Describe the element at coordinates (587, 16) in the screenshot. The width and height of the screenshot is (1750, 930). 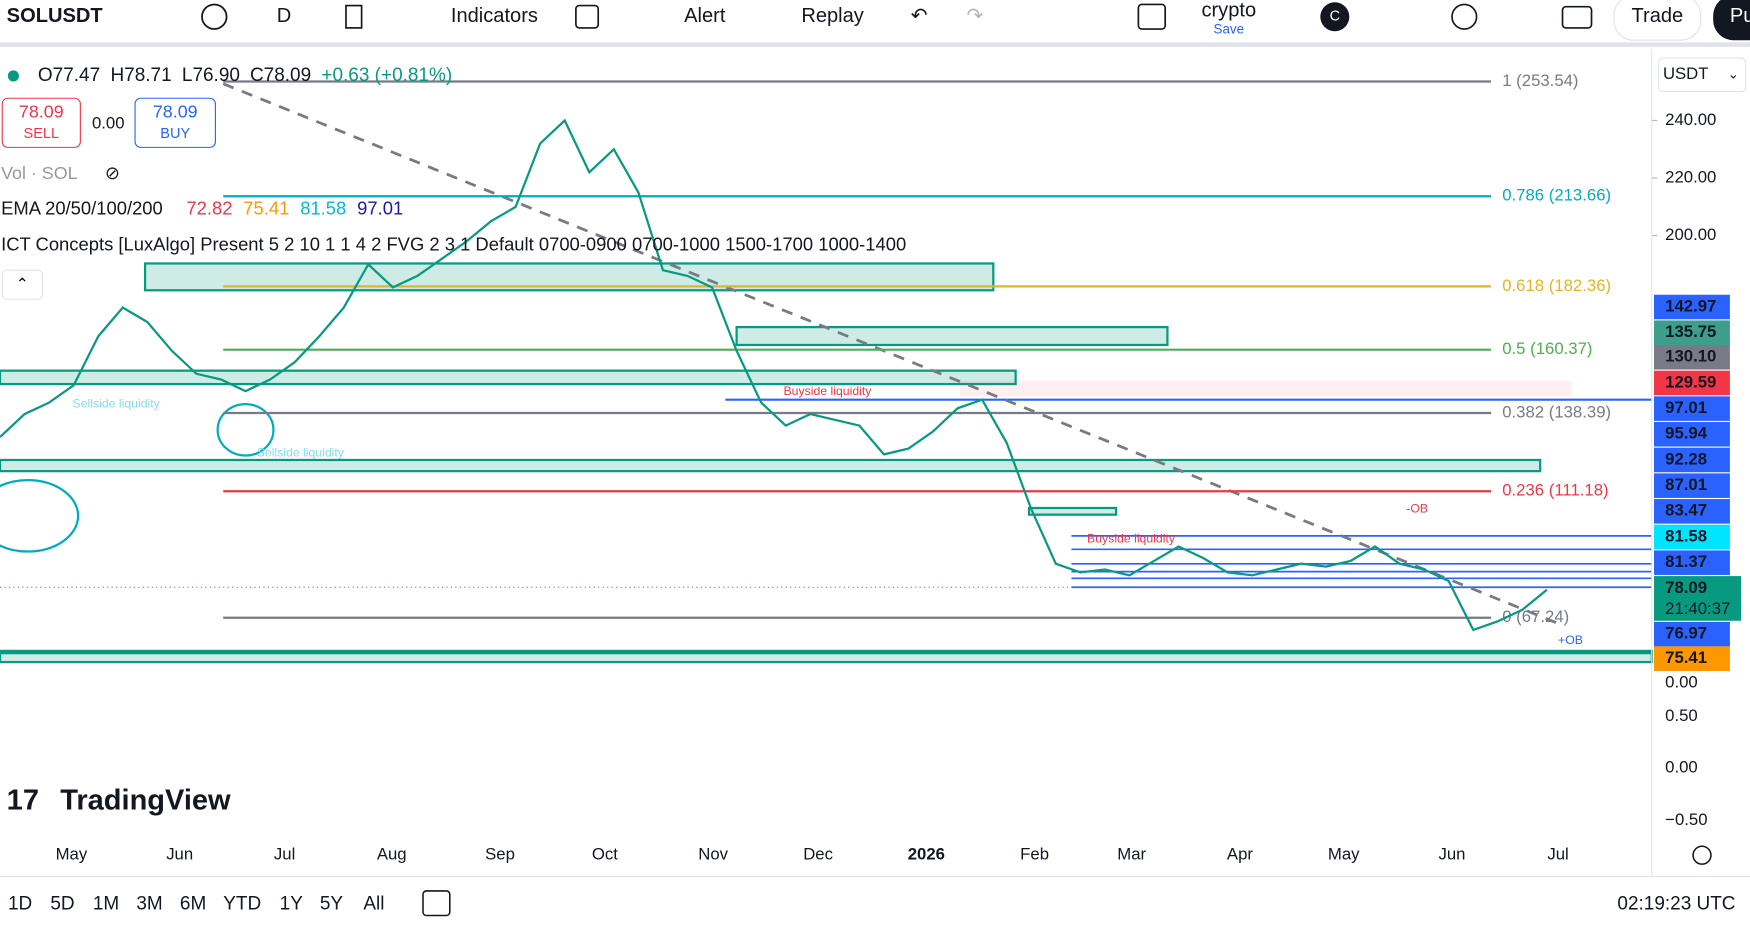
I see `templates` at that location.